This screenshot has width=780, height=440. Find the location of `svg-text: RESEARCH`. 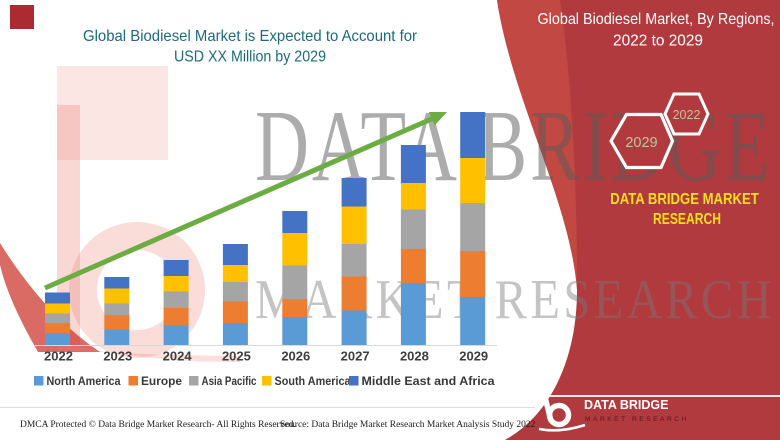

svg-text: RESEARCH is located at coordinates (687, 219).